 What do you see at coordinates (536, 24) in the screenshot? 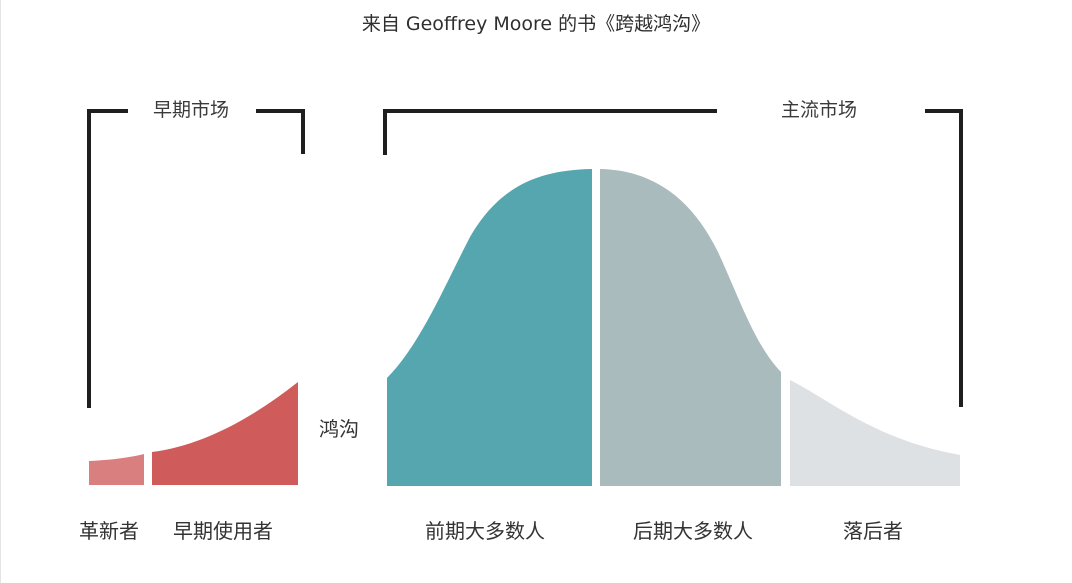
I see `diagram-title: 来自 Geoffrey Moore 的书《跨越鸿沟》` at bounding box center [536, 24].